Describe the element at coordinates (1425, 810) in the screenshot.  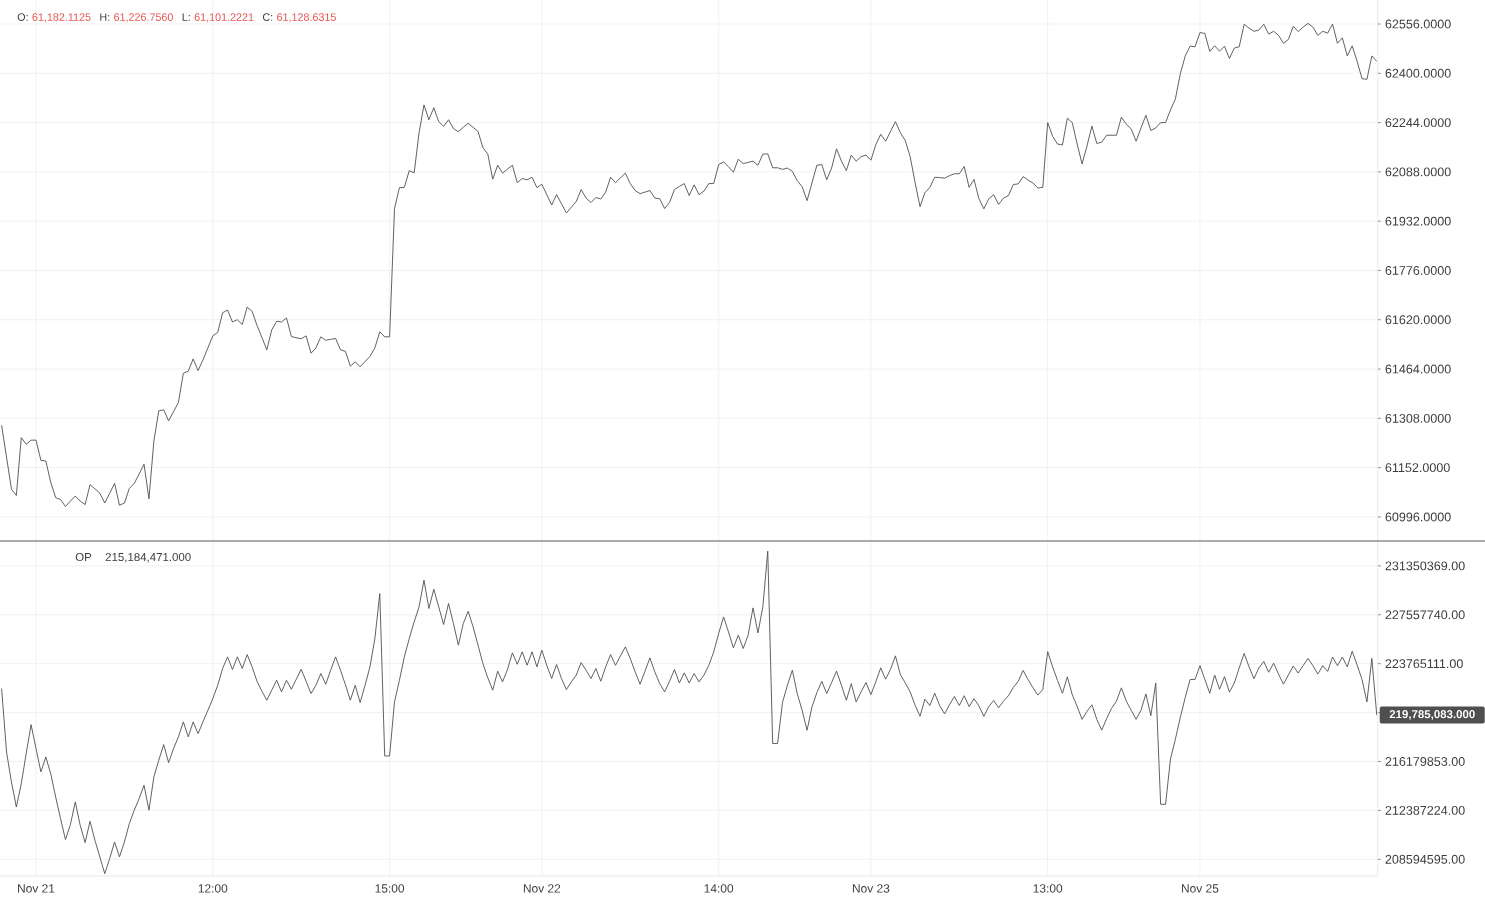
I see `y-tick-label: 212387224.00` at that location.